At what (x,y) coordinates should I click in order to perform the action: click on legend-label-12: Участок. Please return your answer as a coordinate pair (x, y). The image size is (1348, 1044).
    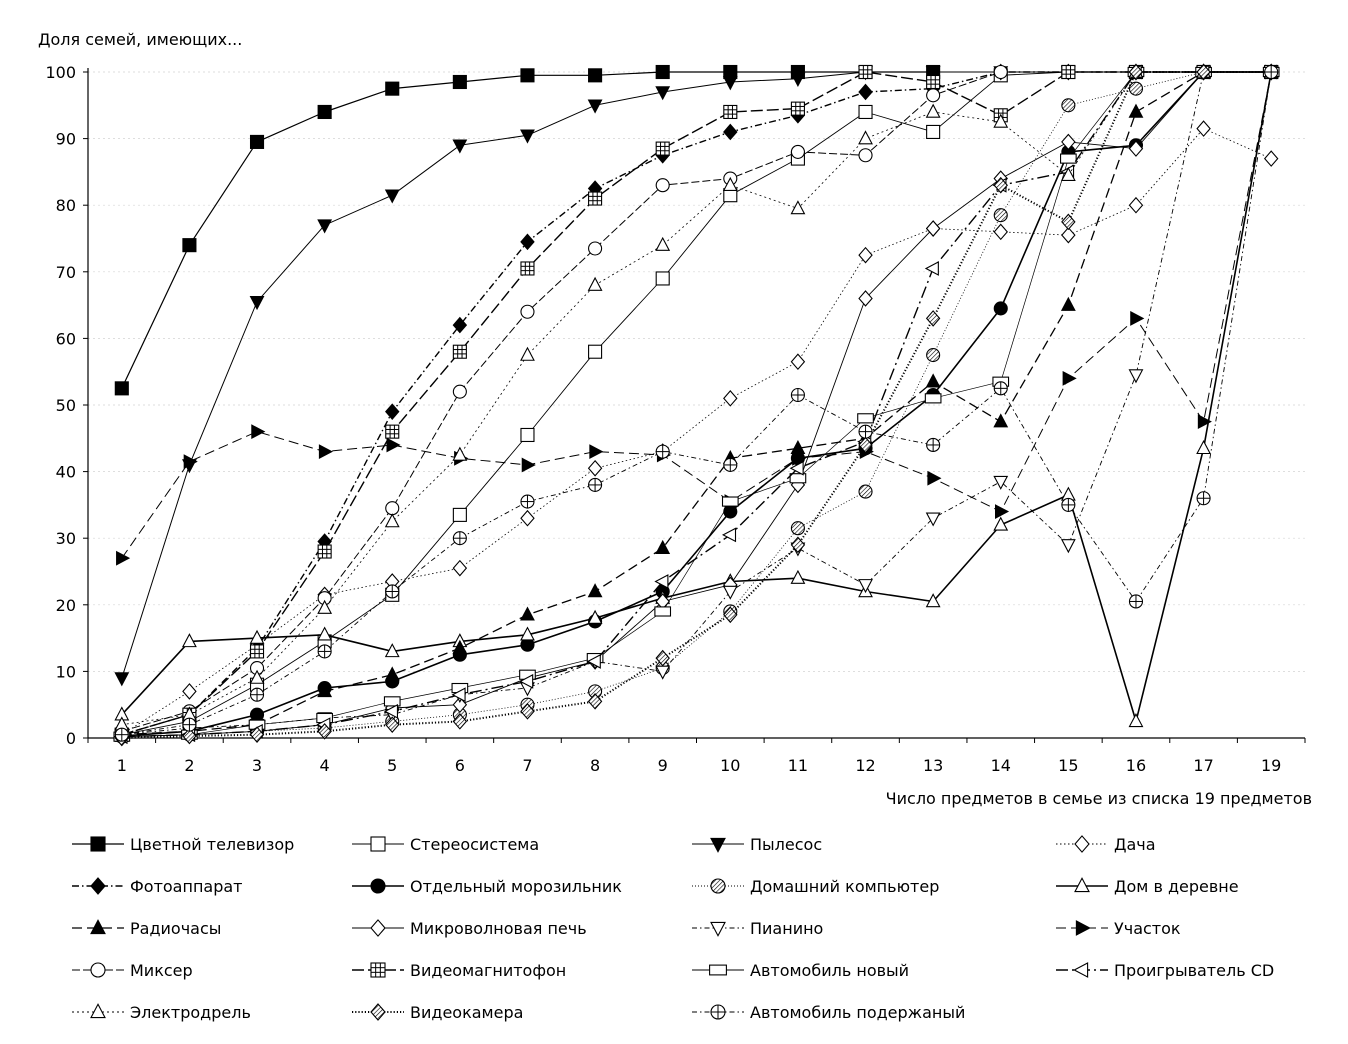
    Looking at the image, I should click on (1147, 928).